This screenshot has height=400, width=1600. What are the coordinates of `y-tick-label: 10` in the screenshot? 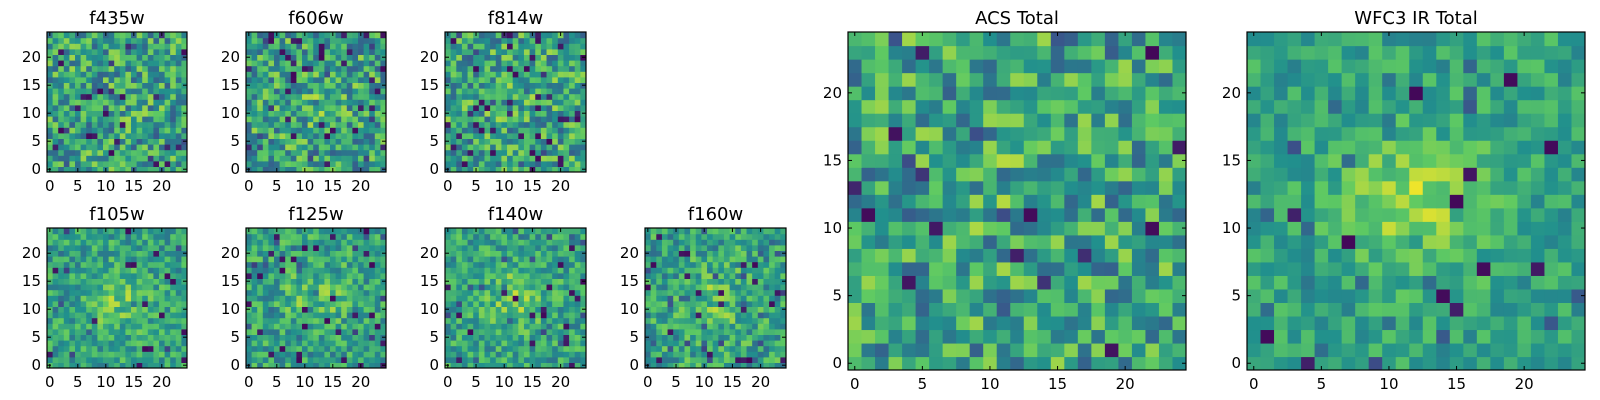 It's located at (230, 113).